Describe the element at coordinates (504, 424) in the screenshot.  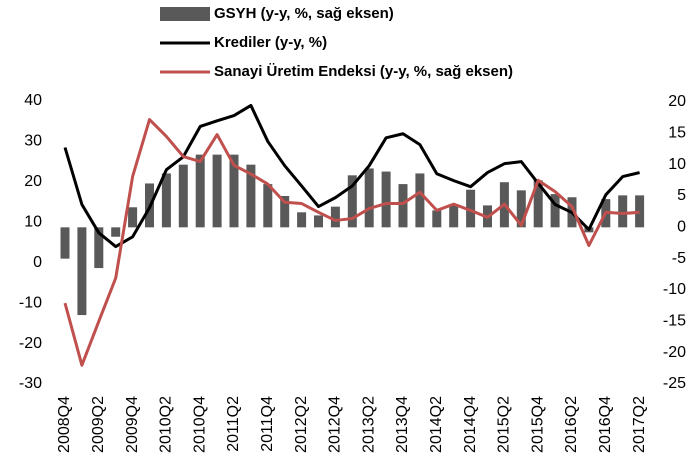
I see `x-tick-label: 2015Q2` at that location.